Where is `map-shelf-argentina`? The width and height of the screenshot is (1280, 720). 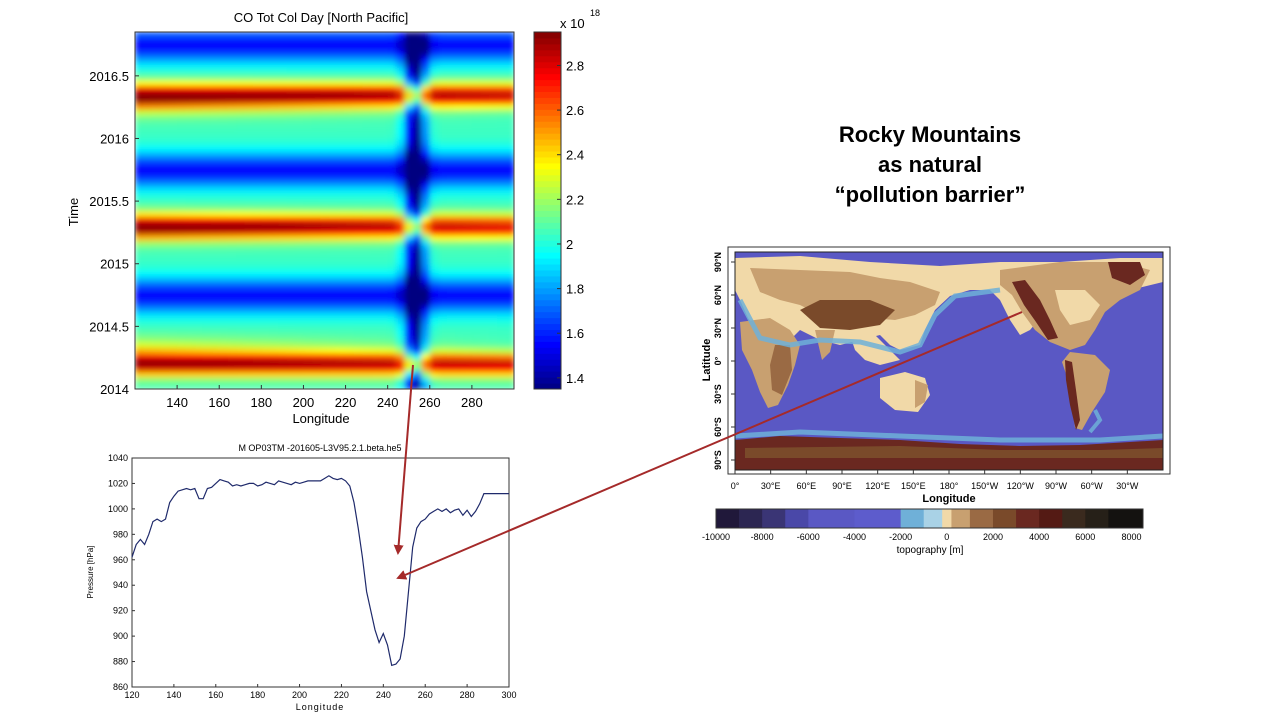
map-shelf-argentina is located at coordinates (1095, 421).